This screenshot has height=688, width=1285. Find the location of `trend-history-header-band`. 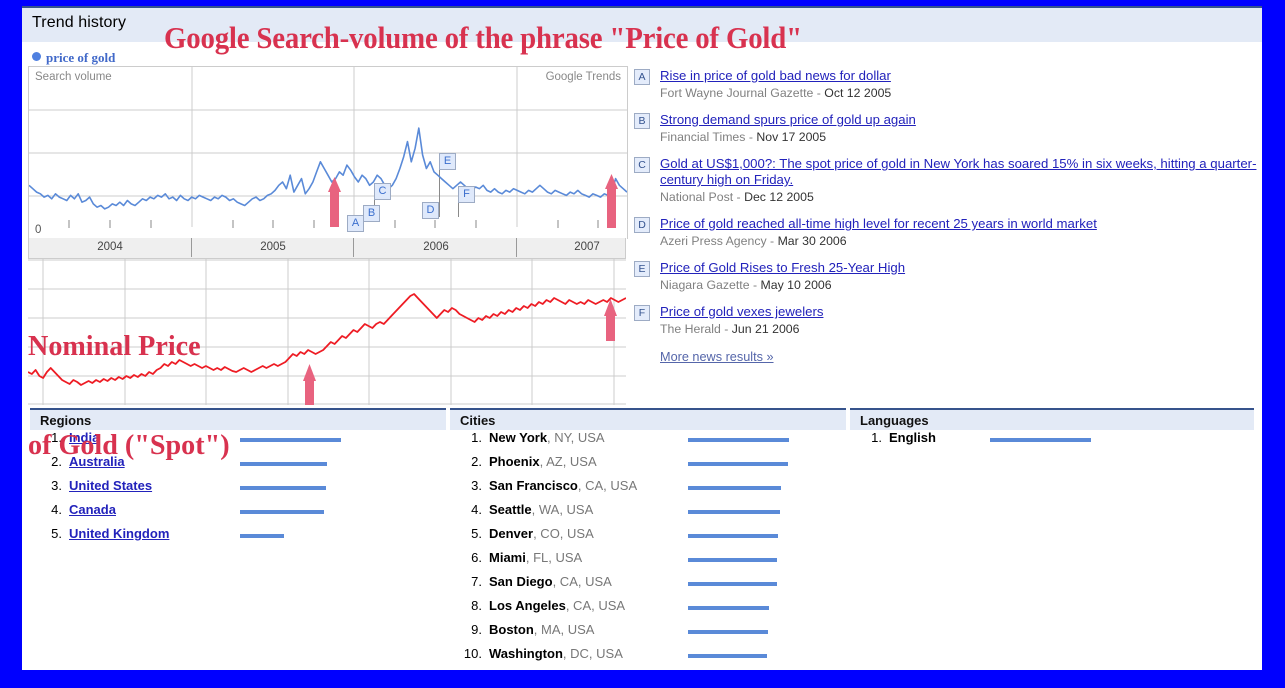

trend-history-header-band is located at coordinates (642, 25).